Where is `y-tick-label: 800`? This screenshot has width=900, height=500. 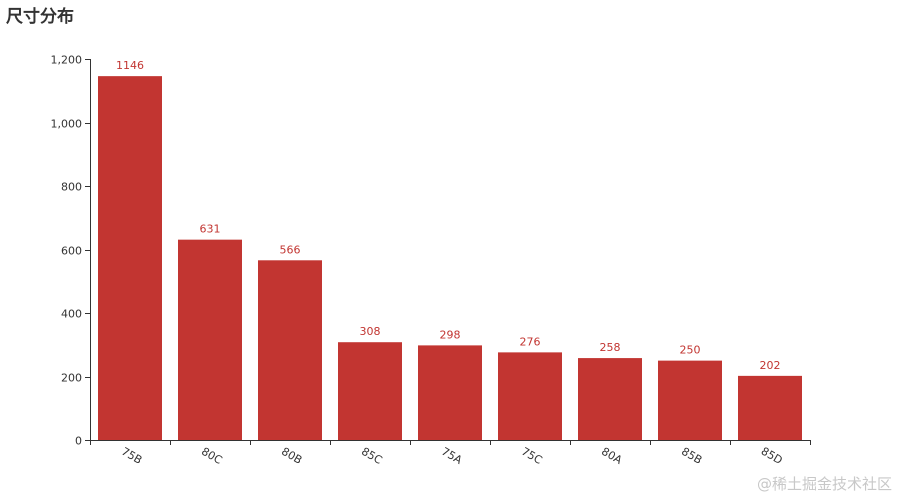
y-tick-label: 800 is located at coordinates (71, 187).